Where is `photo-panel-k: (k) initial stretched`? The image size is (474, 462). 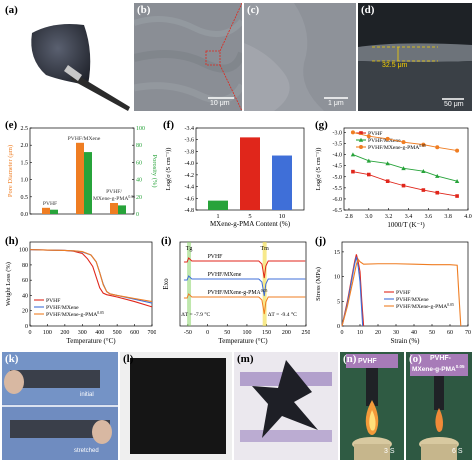
photo-panel-k: (k) initial stretched is located at coordinates (60, 406).